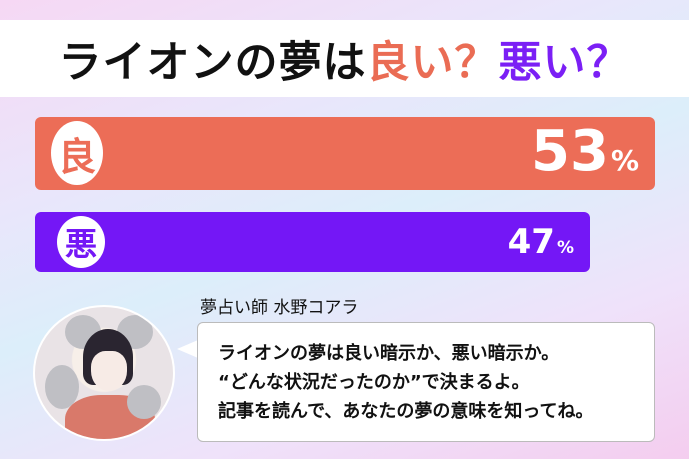 This screenshot has height=459, width=689. I want to click on bad-bar: 悪 47%, so click(312, 242).